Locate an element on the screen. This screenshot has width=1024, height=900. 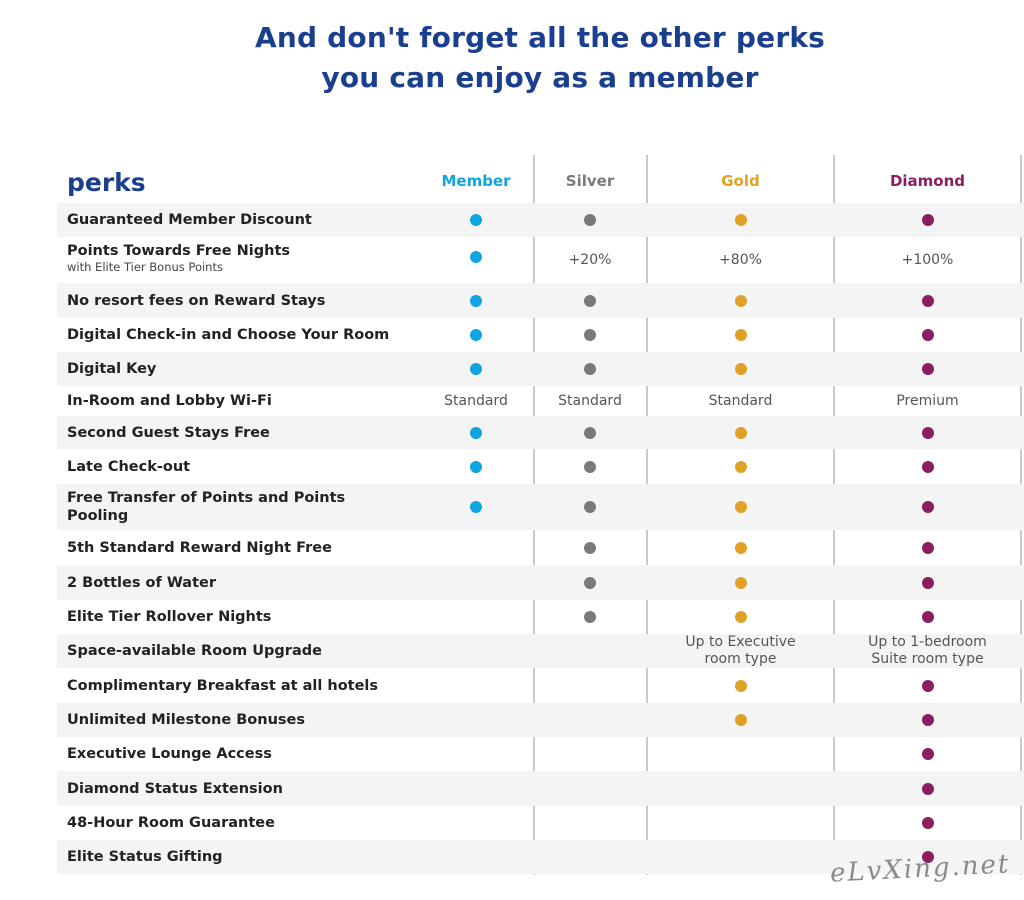
table-row: Complimentary Breakfast at all hotels is located at coordinates (540, 685).